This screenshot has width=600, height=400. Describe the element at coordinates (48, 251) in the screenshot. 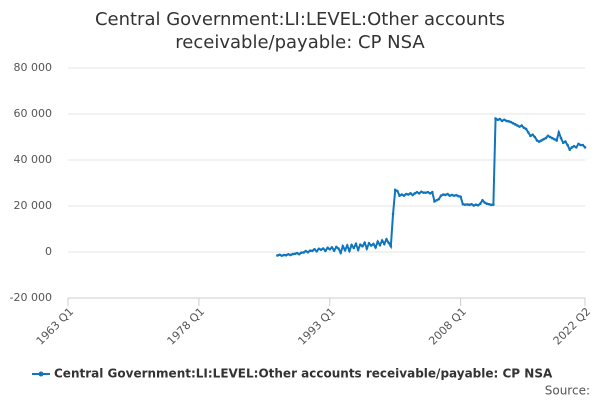

I see `y-tick-label: 0` at that location.